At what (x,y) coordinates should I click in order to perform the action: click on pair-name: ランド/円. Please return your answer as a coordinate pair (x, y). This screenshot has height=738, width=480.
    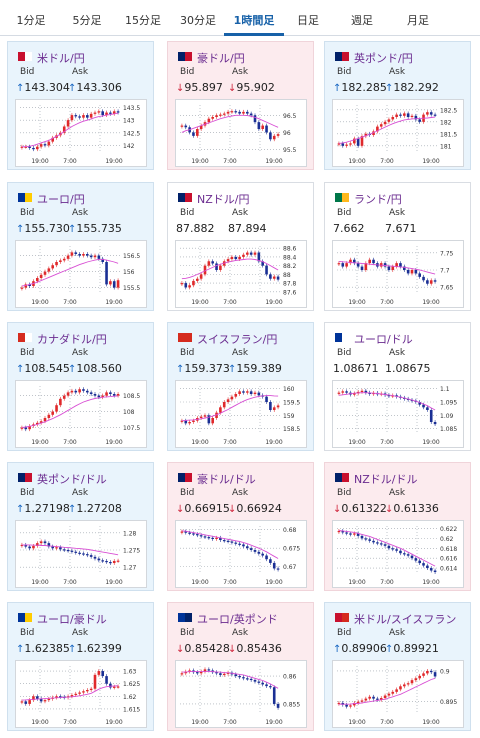
    Looking at the image, I should click on (378, 199).